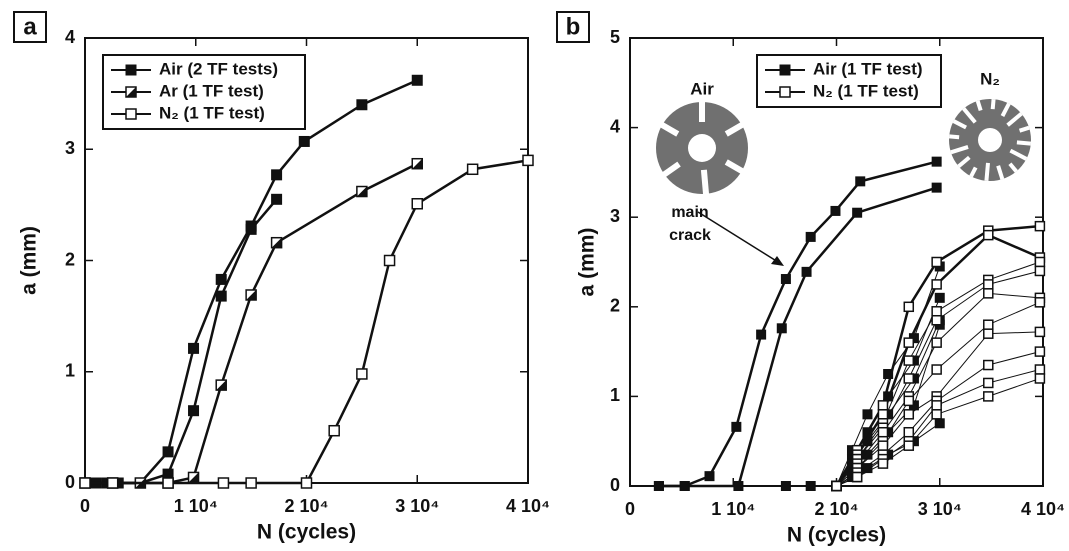 The height and width of the screenshot is (551, 1069). What do you see at coordinates (30, 27) in the screenshot?
I see `panel-label-box` at bounding box center [30, 27].